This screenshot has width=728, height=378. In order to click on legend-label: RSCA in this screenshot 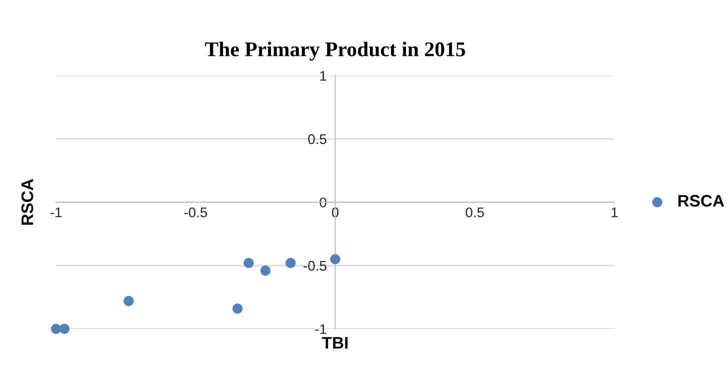, I will do `click(701, 200)`.